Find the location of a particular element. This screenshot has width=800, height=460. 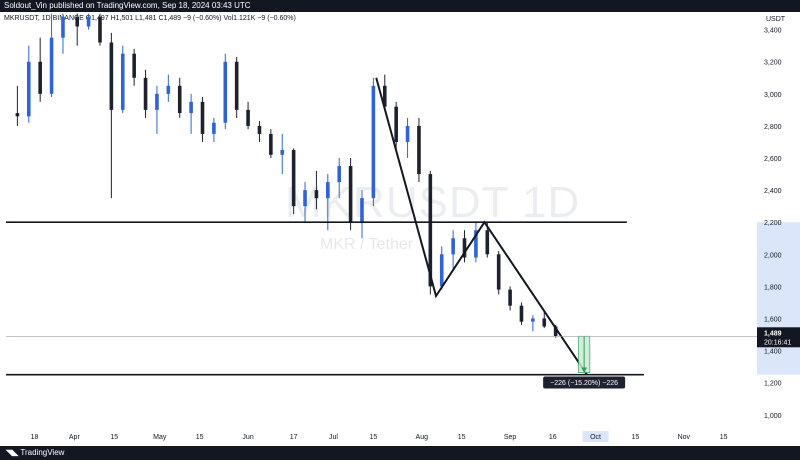

x-tick-label: Jul is located at coordinates (333, 437).